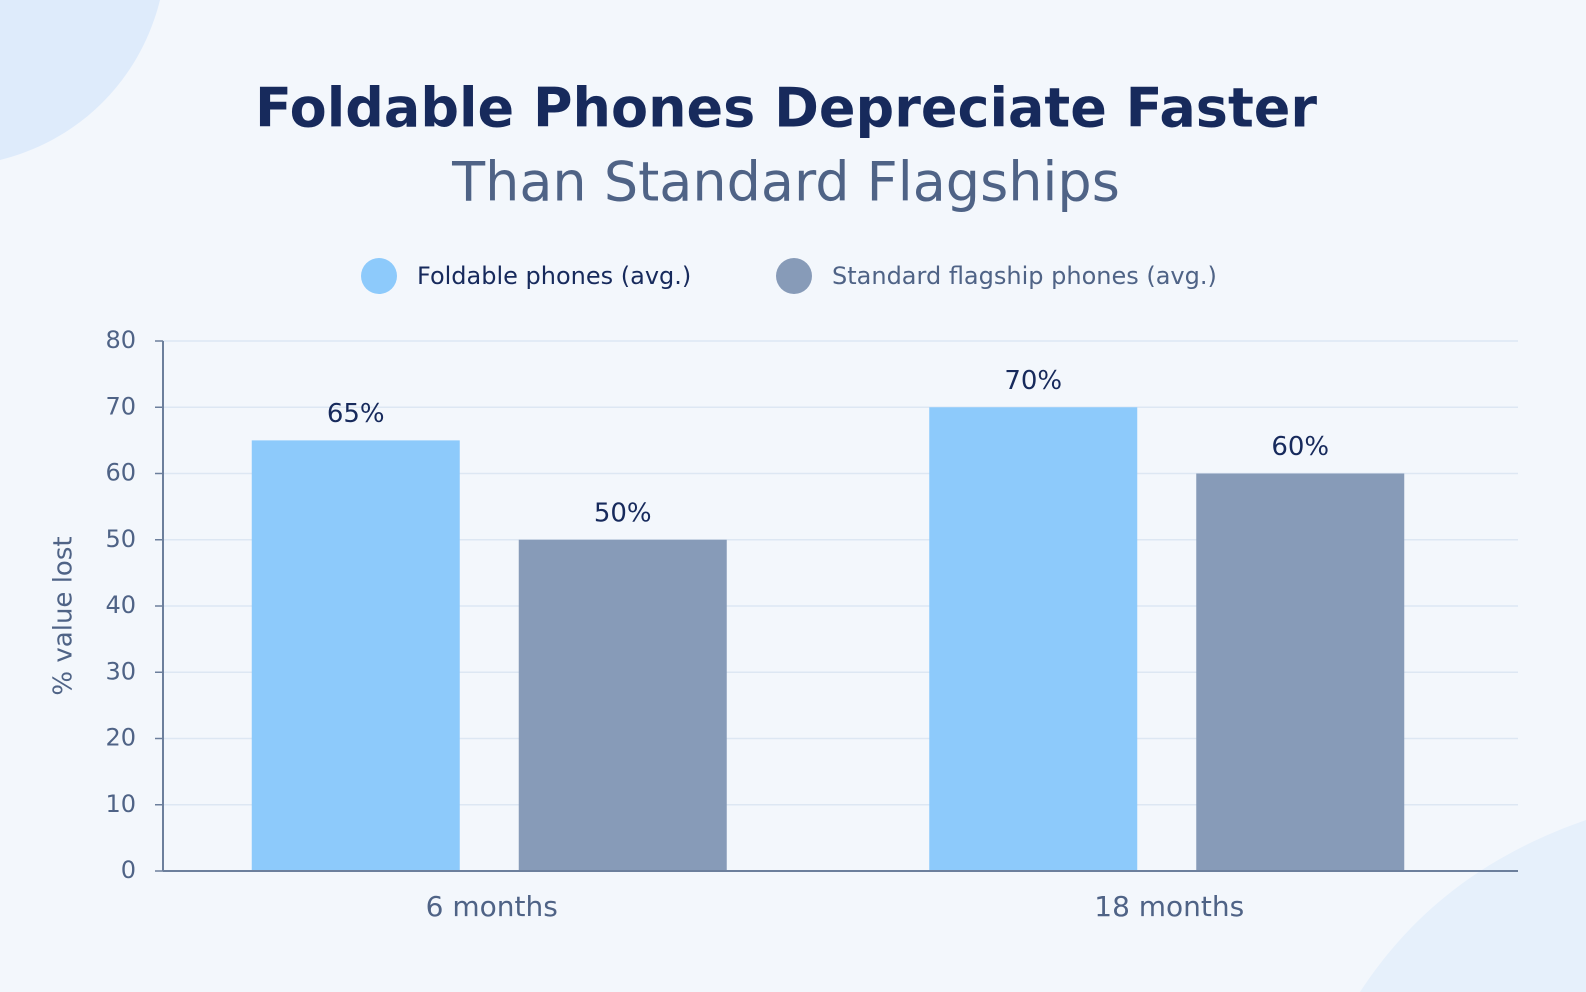  What do you see at coordinates (492, 906) in the screenshot?
I see `x-tick-label: 6 months` at bounding box center [492, 906].